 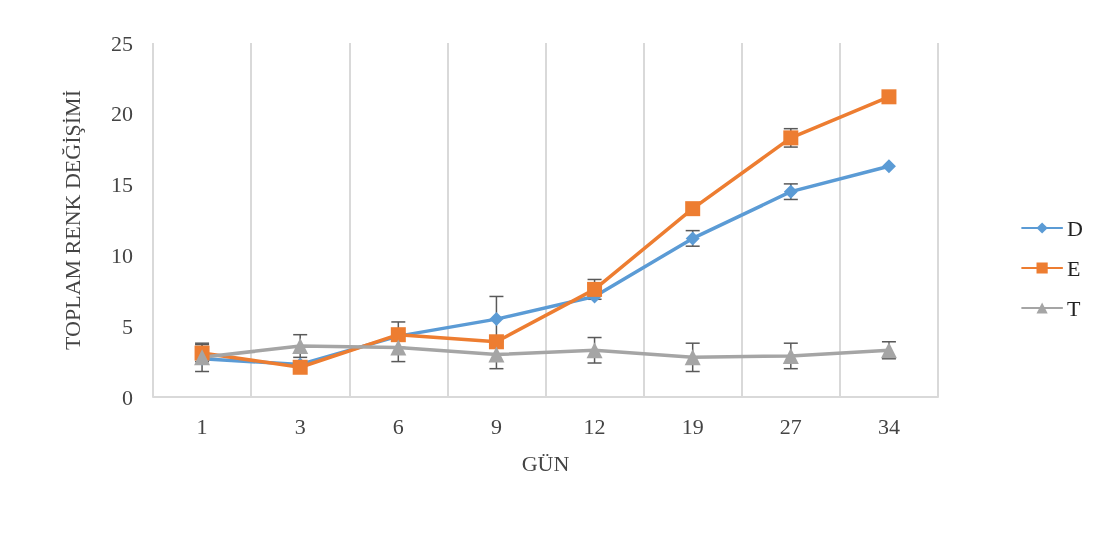 What do you see at coordinates (127, 326) in the screenshot?
I see `y-tick-label: 5` at bounding box center [127, 326].